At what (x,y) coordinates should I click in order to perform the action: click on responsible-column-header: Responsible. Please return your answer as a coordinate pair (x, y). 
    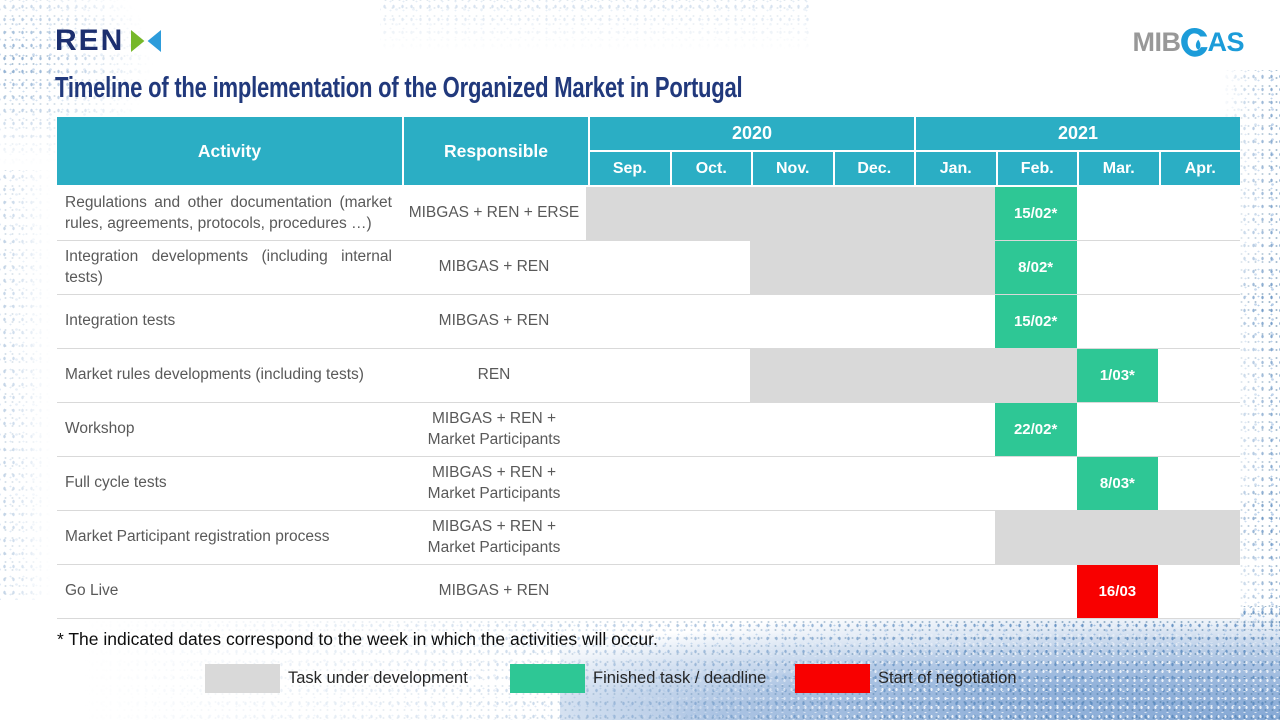
    Looking at the image, I should click on (496, 151).